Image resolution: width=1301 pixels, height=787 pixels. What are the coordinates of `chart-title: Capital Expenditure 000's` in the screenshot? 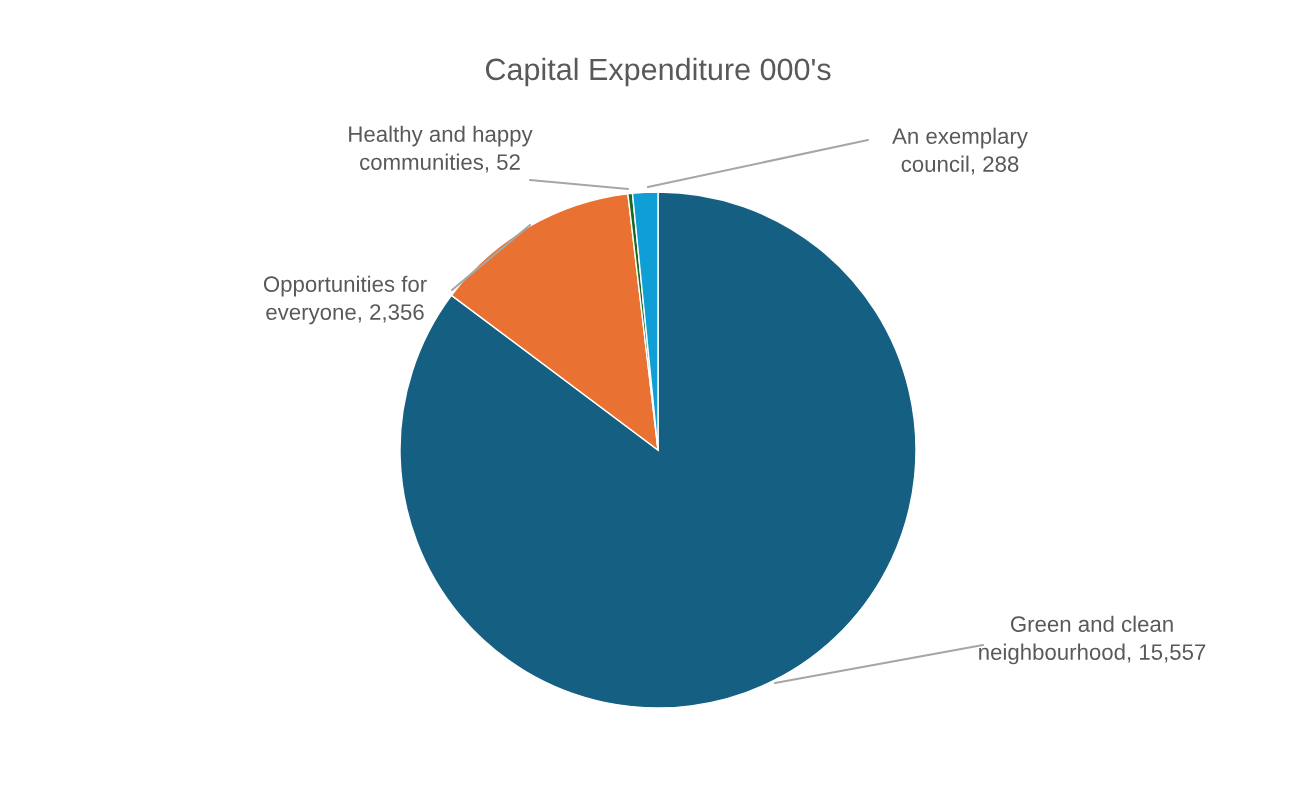 It's located at (658, 72).